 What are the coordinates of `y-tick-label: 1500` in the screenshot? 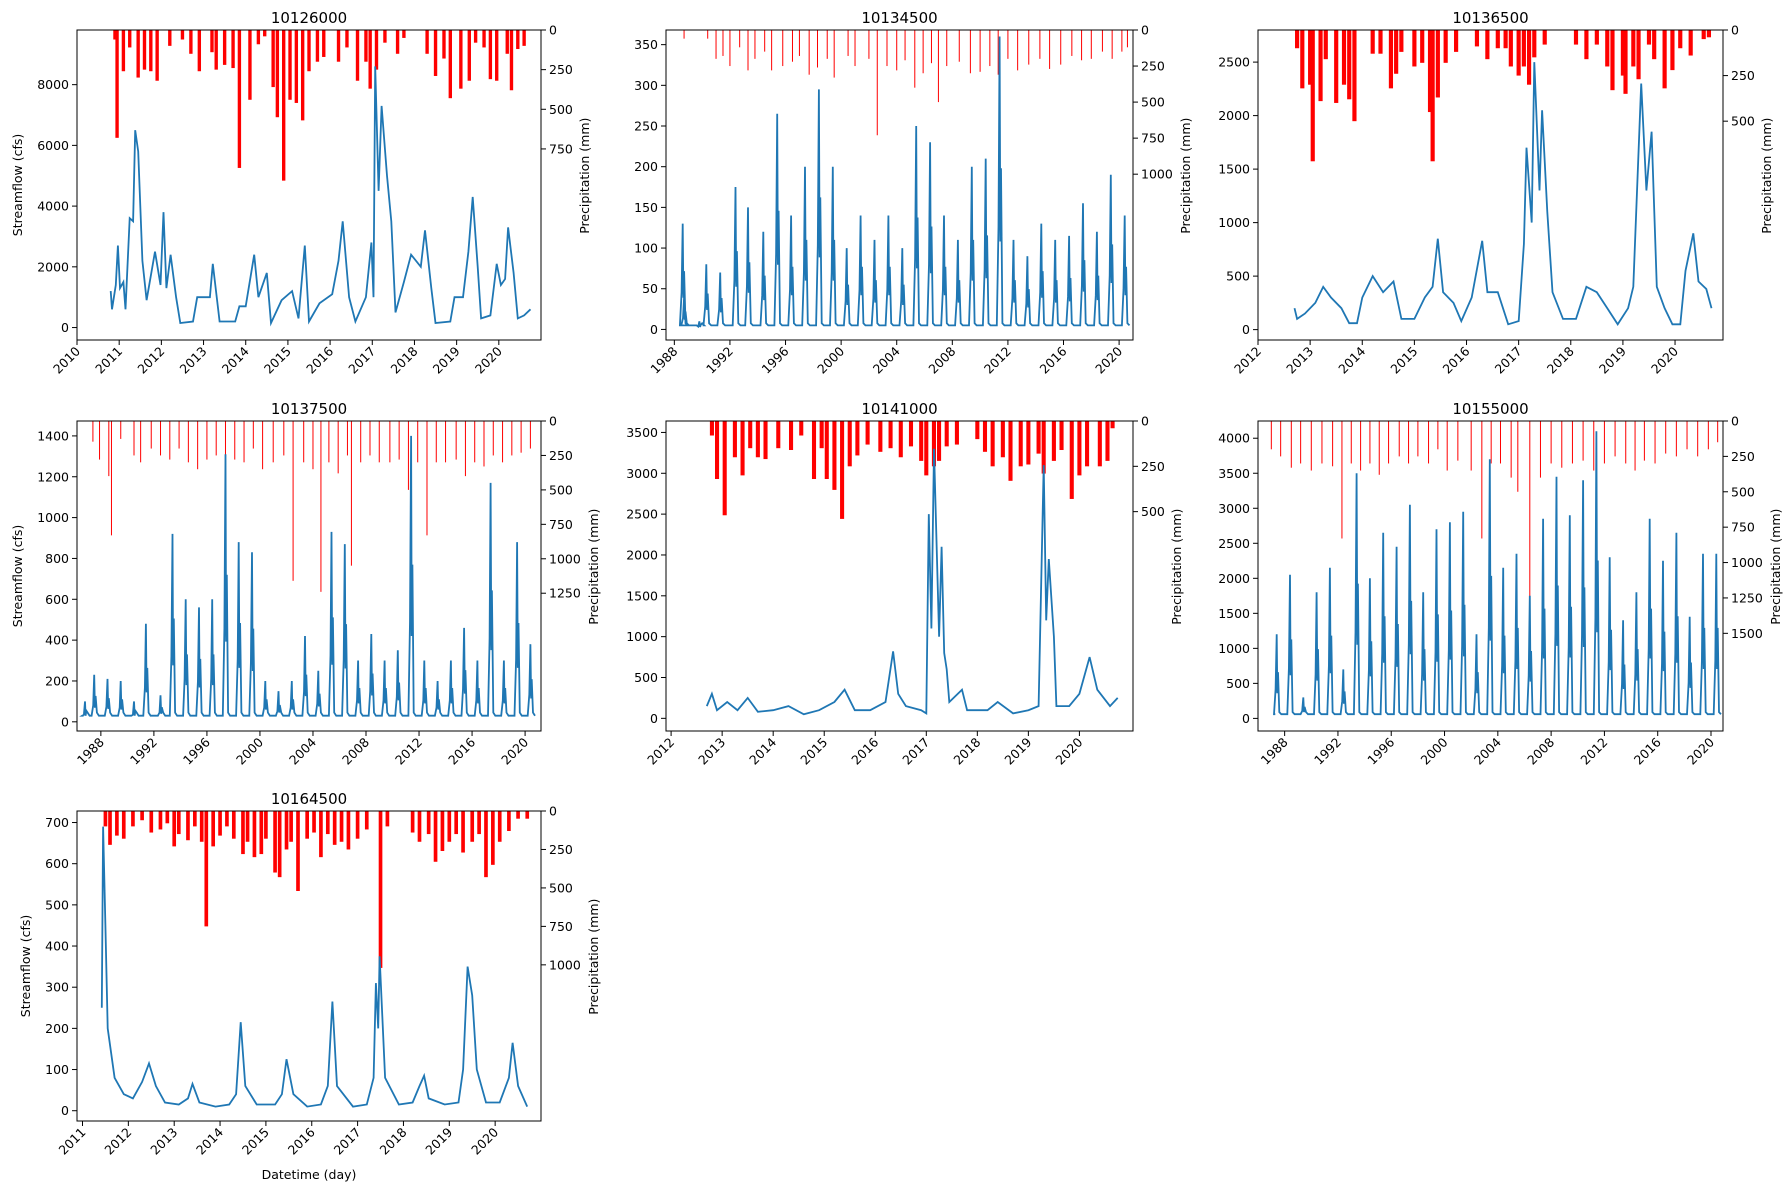 It's located at (1234, 169).